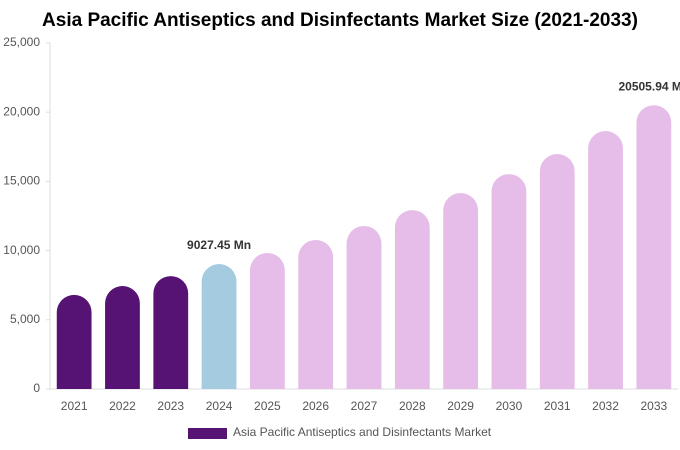 The height and width of the screenshot is (450, 680). What do you see at coordinates (25, 319) in the screenshot?
I see `y-tick-label: 5,000` at bounding box center [25, 319].